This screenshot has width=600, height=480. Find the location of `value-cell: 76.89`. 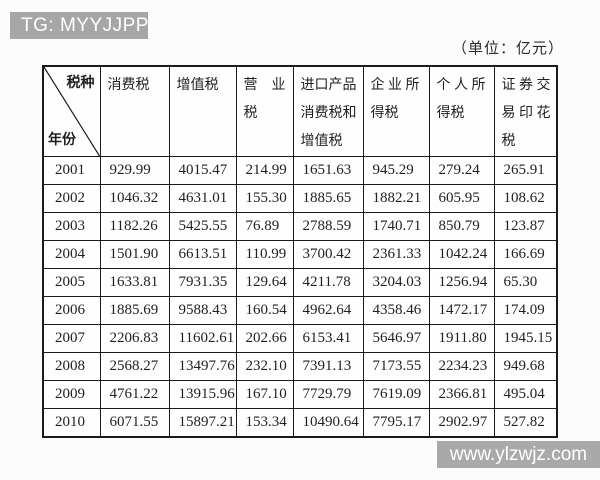

value-cell: 76.89 is located at coordinates (264, 226).